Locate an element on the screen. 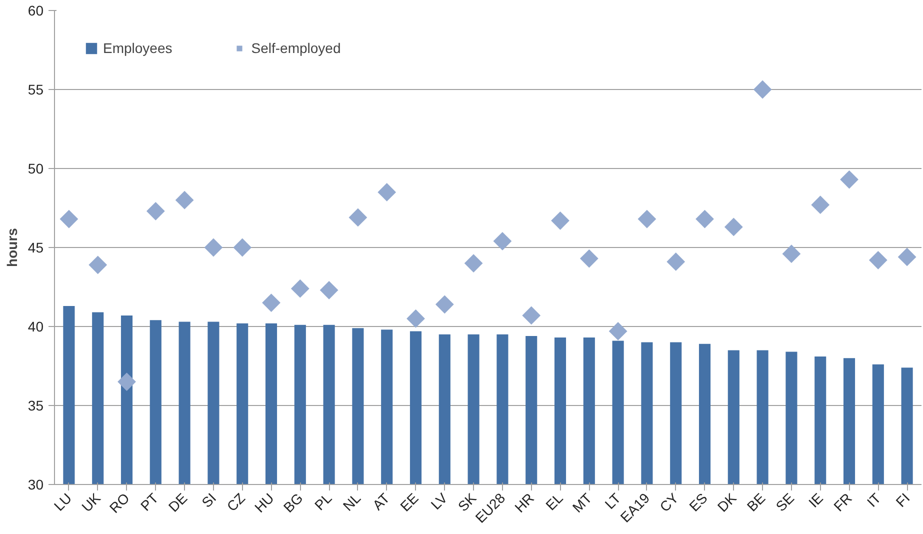  x-tick-label: PT is located at coordinates (149, 502).